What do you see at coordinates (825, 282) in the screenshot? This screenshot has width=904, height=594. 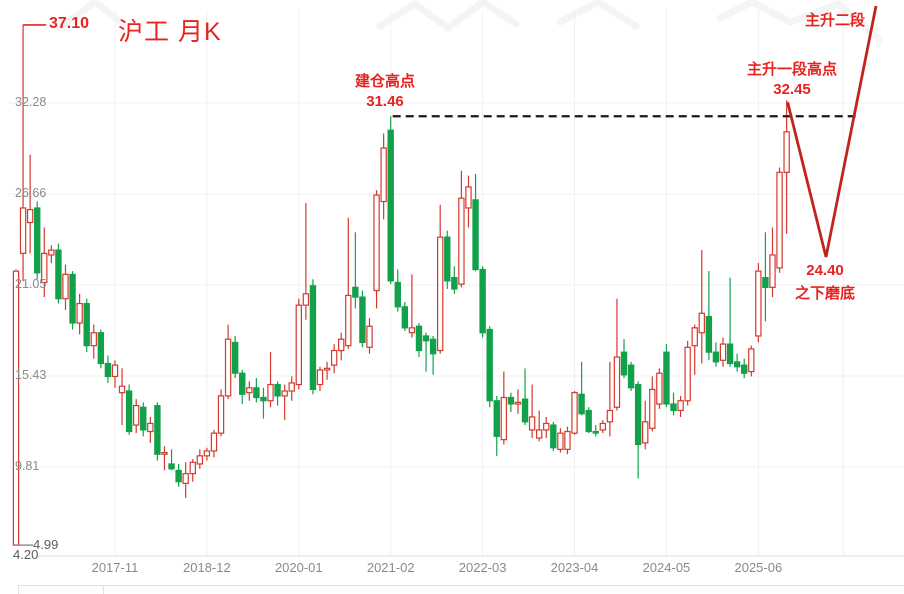 I see `pullback-bottom-annotation: 24.40 之下磨底` at bounding box center [825, 282].